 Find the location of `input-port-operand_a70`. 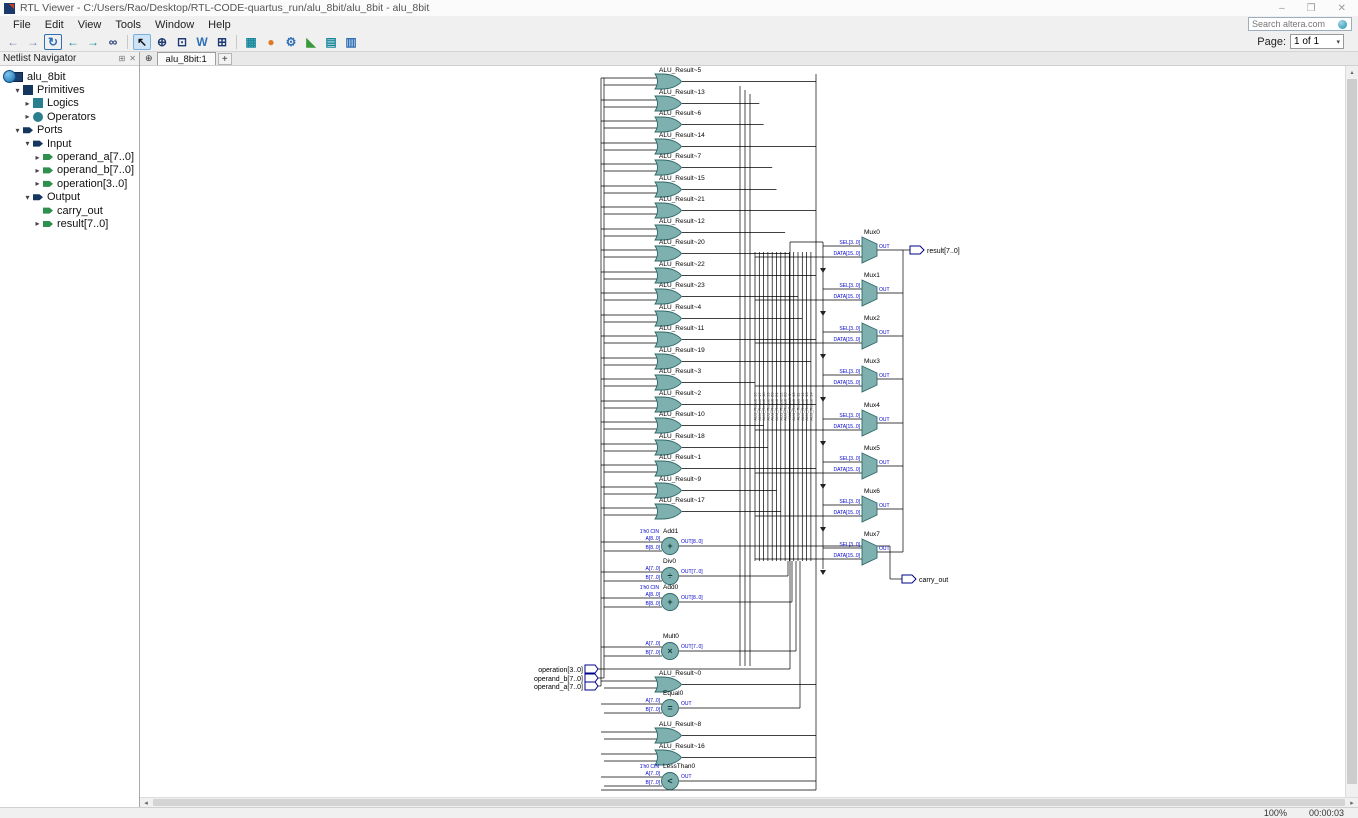

input-port-operand_a70 is located at coordinates (591, 686).